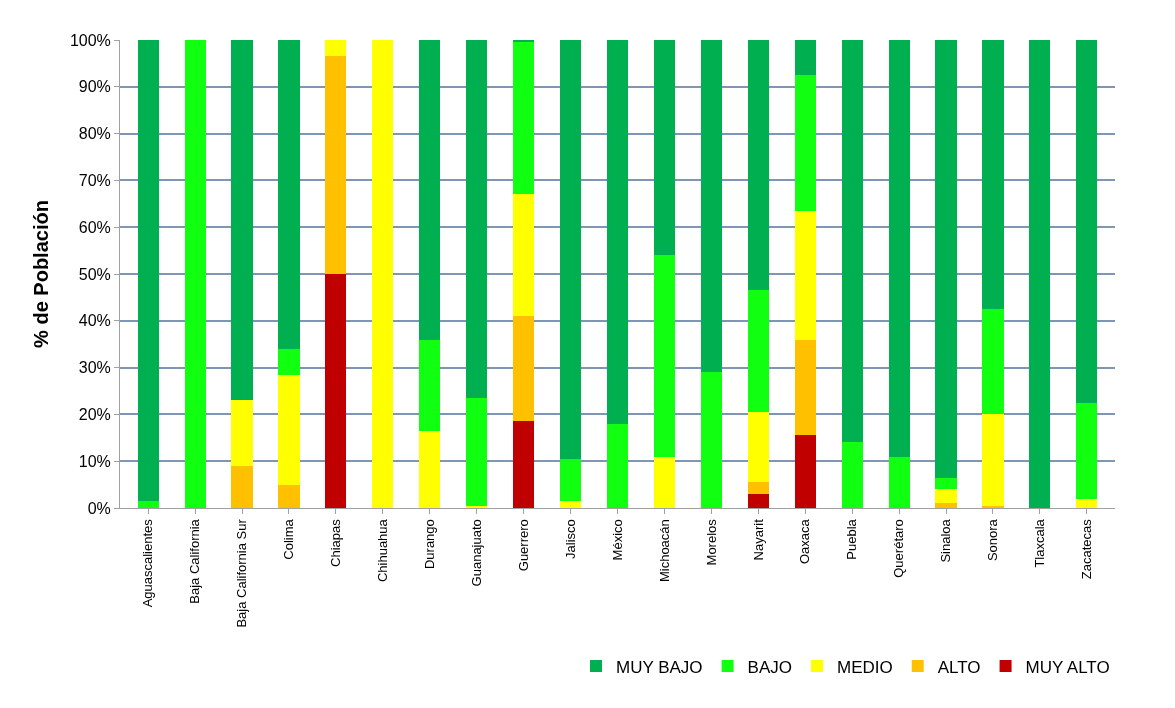  Describe the element at coordinates (946, 540) in the screenshot. I see `x-tick-label: Sinaloa` at that location.